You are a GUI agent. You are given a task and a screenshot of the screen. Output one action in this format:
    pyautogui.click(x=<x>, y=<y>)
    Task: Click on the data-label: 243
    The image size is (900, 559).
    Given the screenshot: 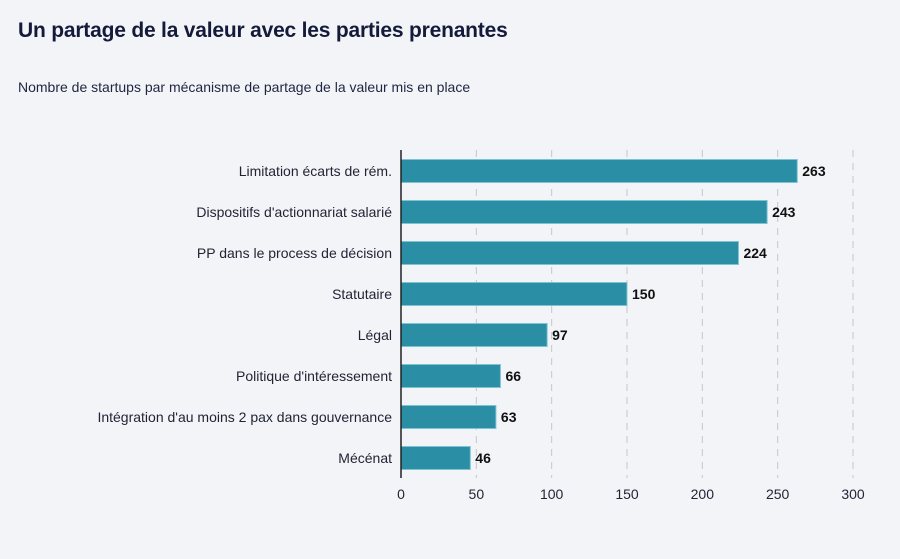 What is the action you would take?
    pyautogui.click(x=784, y=212)
    